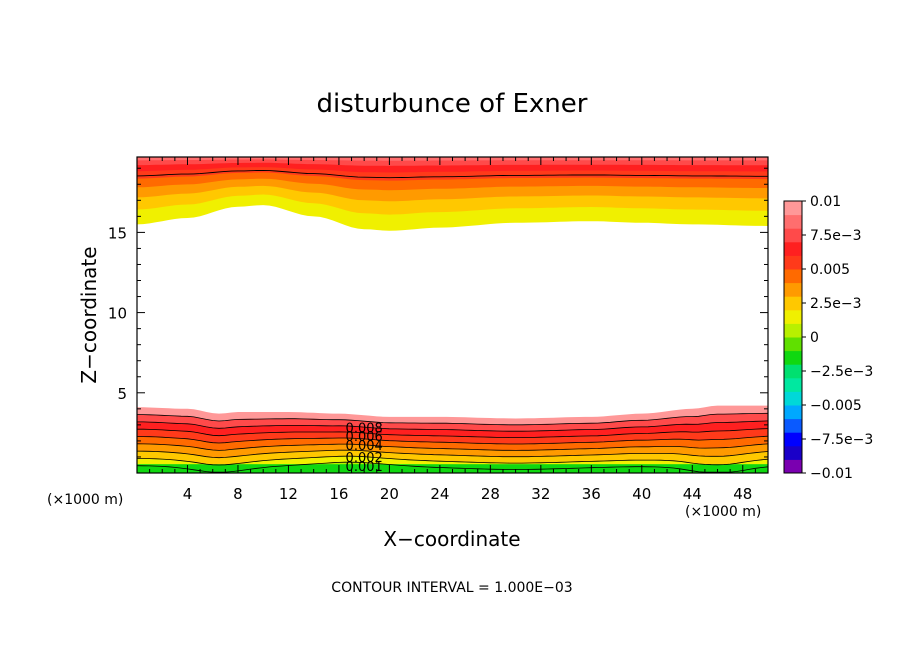  I want to click on upper-contour-line, so click(452, 174).